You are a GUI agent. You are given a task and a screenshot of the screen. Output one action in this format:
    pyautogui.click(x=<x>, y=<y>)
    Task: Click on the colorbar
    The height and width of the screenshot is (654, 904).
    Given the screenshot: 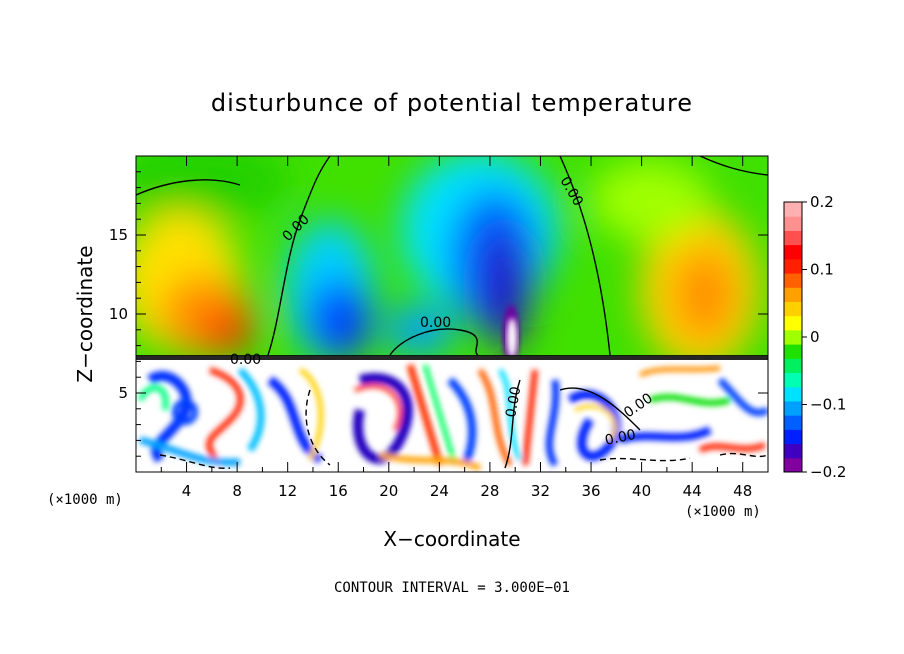 What is the action you would take?
    pyautogui.click(x=793, y=337)
    